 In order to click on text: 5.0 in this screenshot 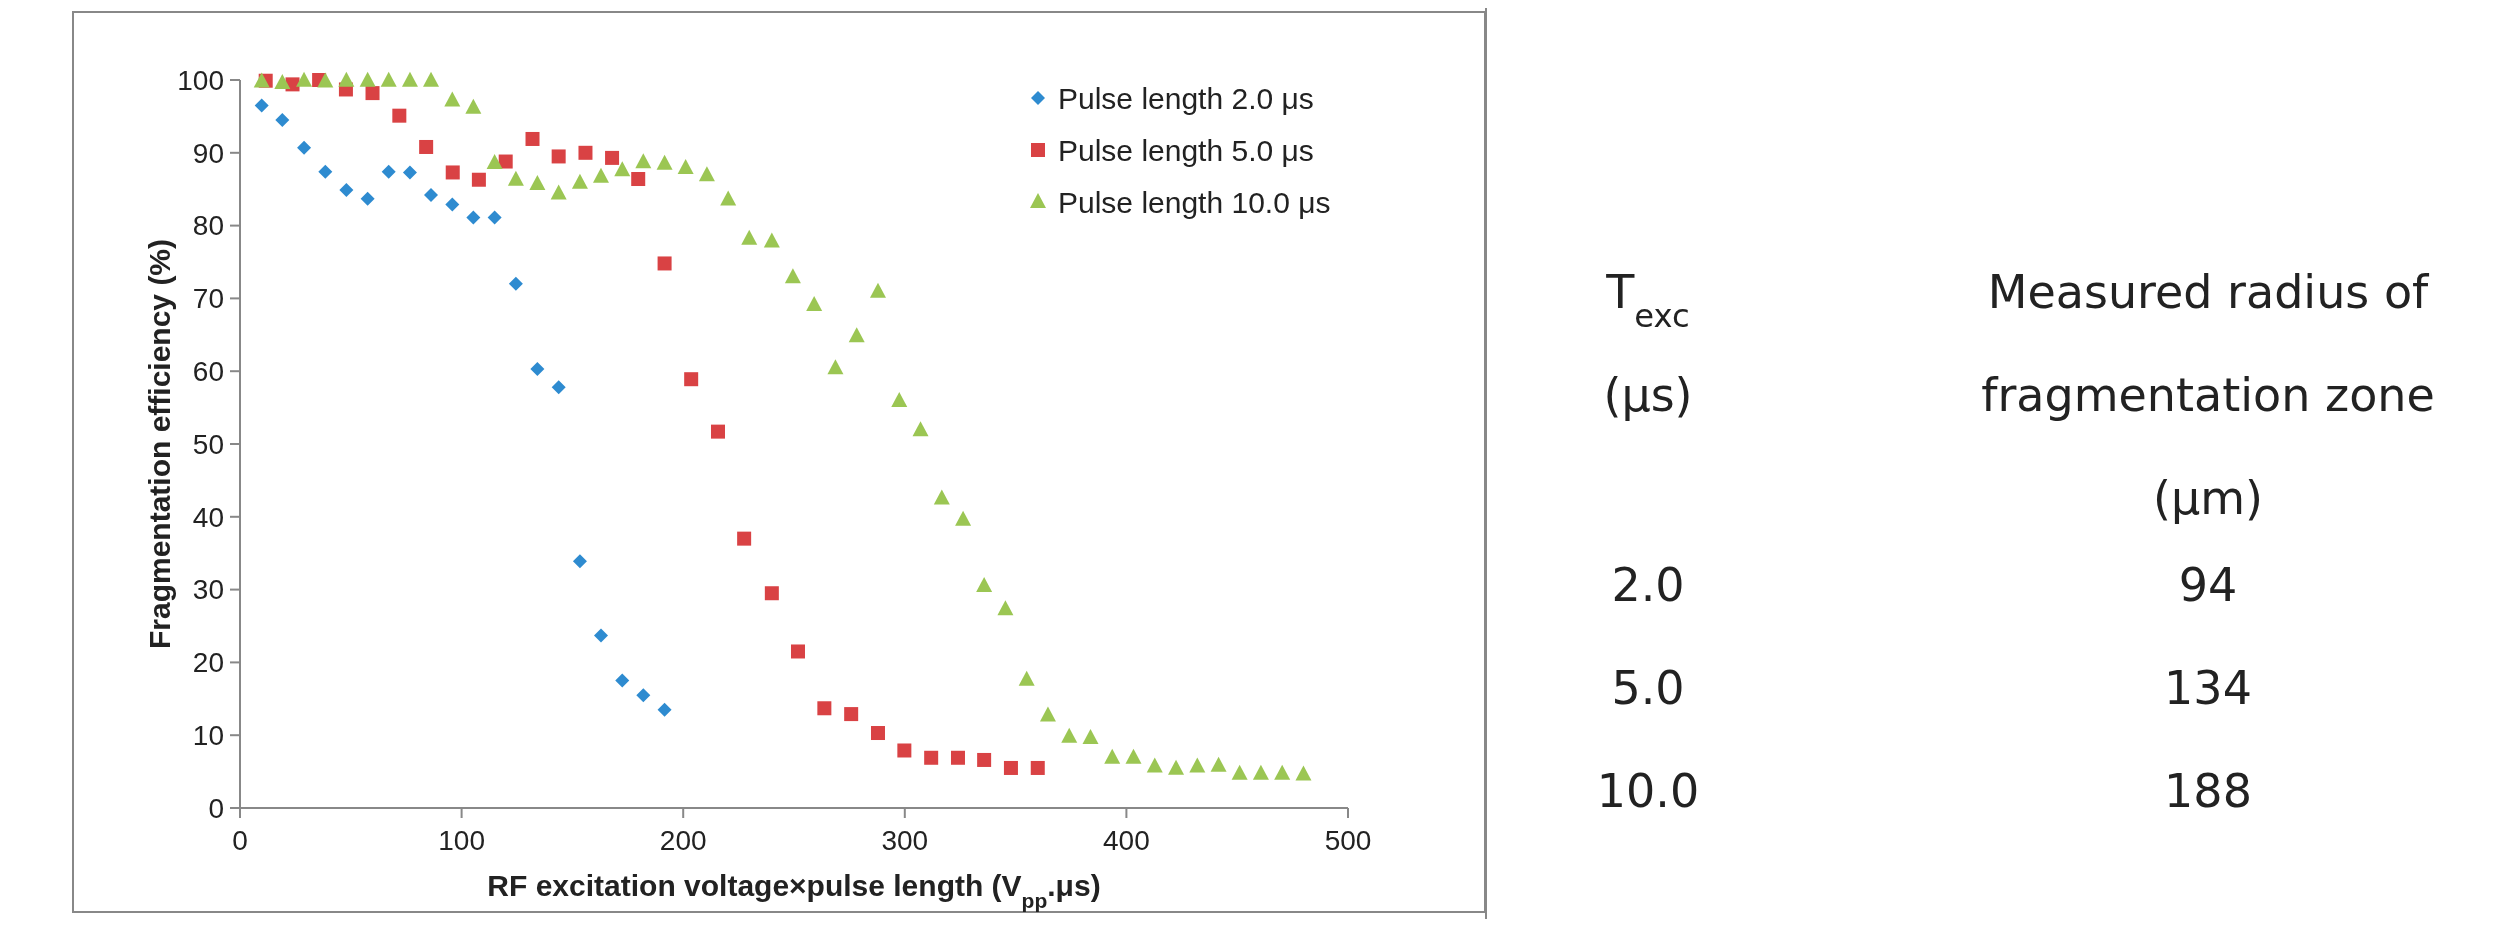, I will do `click(1648, 688)`.